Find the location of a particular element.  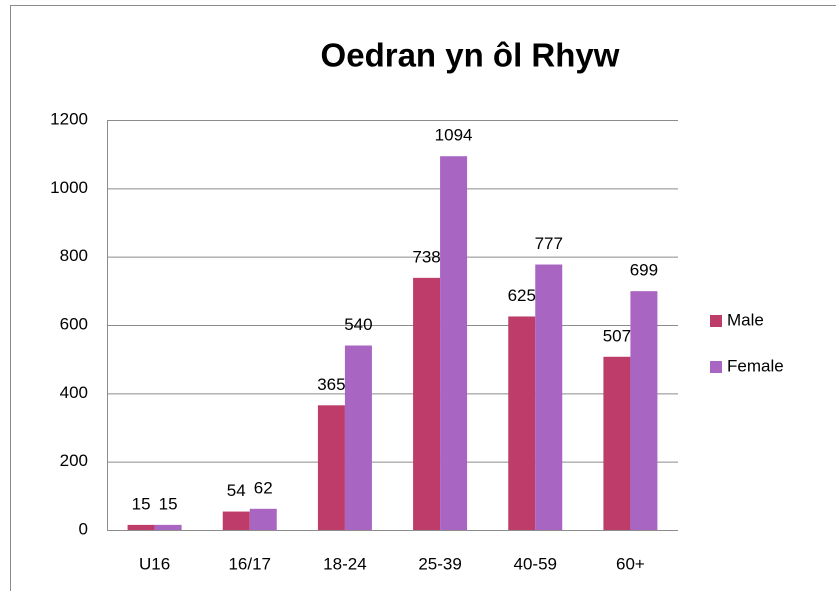

data-label: 699 is located at coordinates (644, 270).